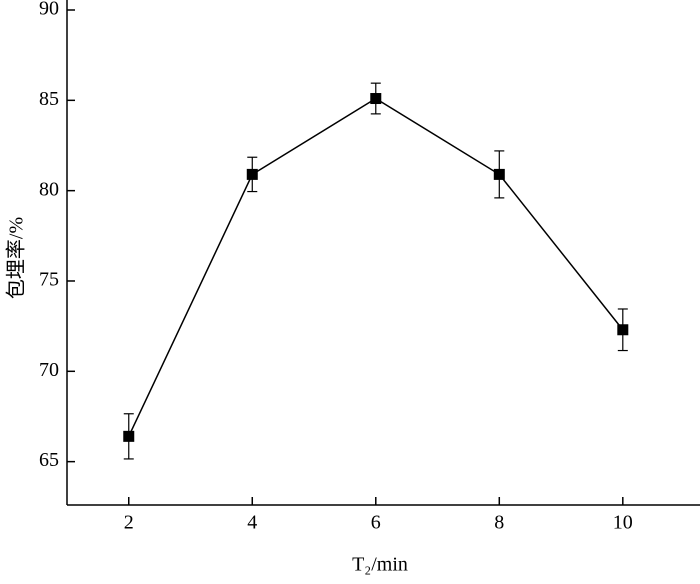 Image resolution: width=700 pixels, height=584 pixels. Describe the element at coordinates (380, 565) in the screenshot. I see `x-axis-label: T₂/min` at that location.